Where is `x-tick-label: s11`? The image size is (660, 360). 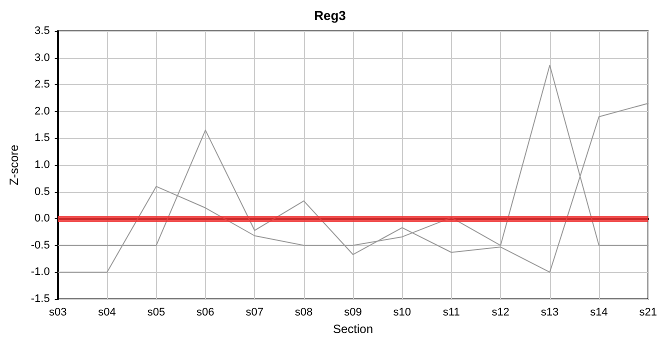 x-tick-label: s11 is located at coordinates (451, 312).